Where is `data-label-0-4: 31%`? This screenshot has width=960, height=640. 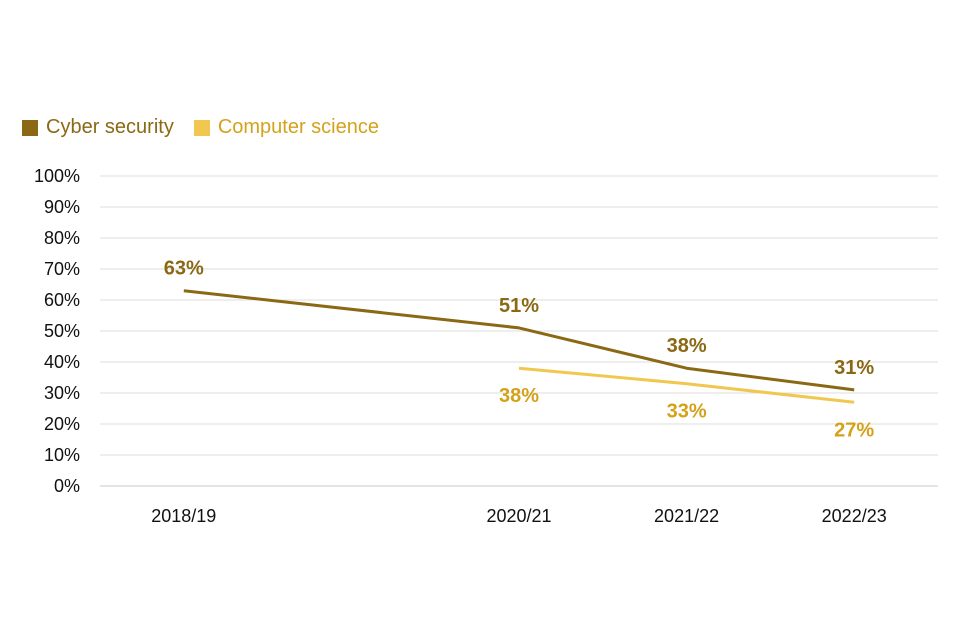
data-label-0-4: 31% is located at coordinates (854, 368).